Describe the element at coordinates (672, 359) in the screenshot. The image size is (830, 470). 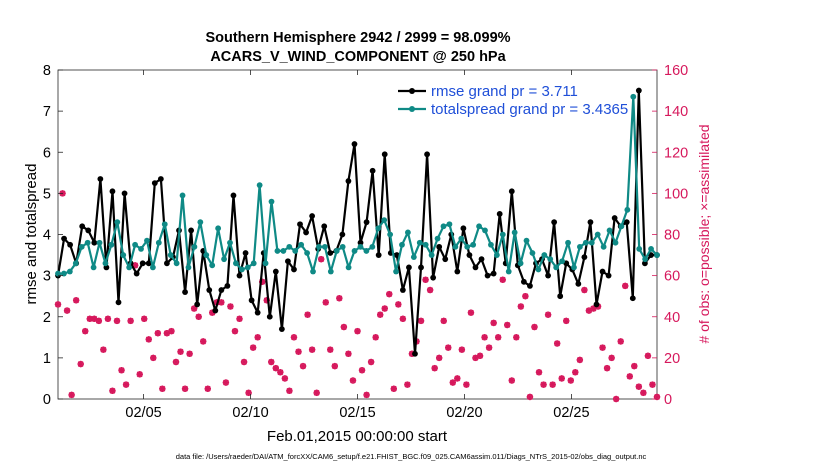
I see `y-right-tick-label-1: 20` at that location.